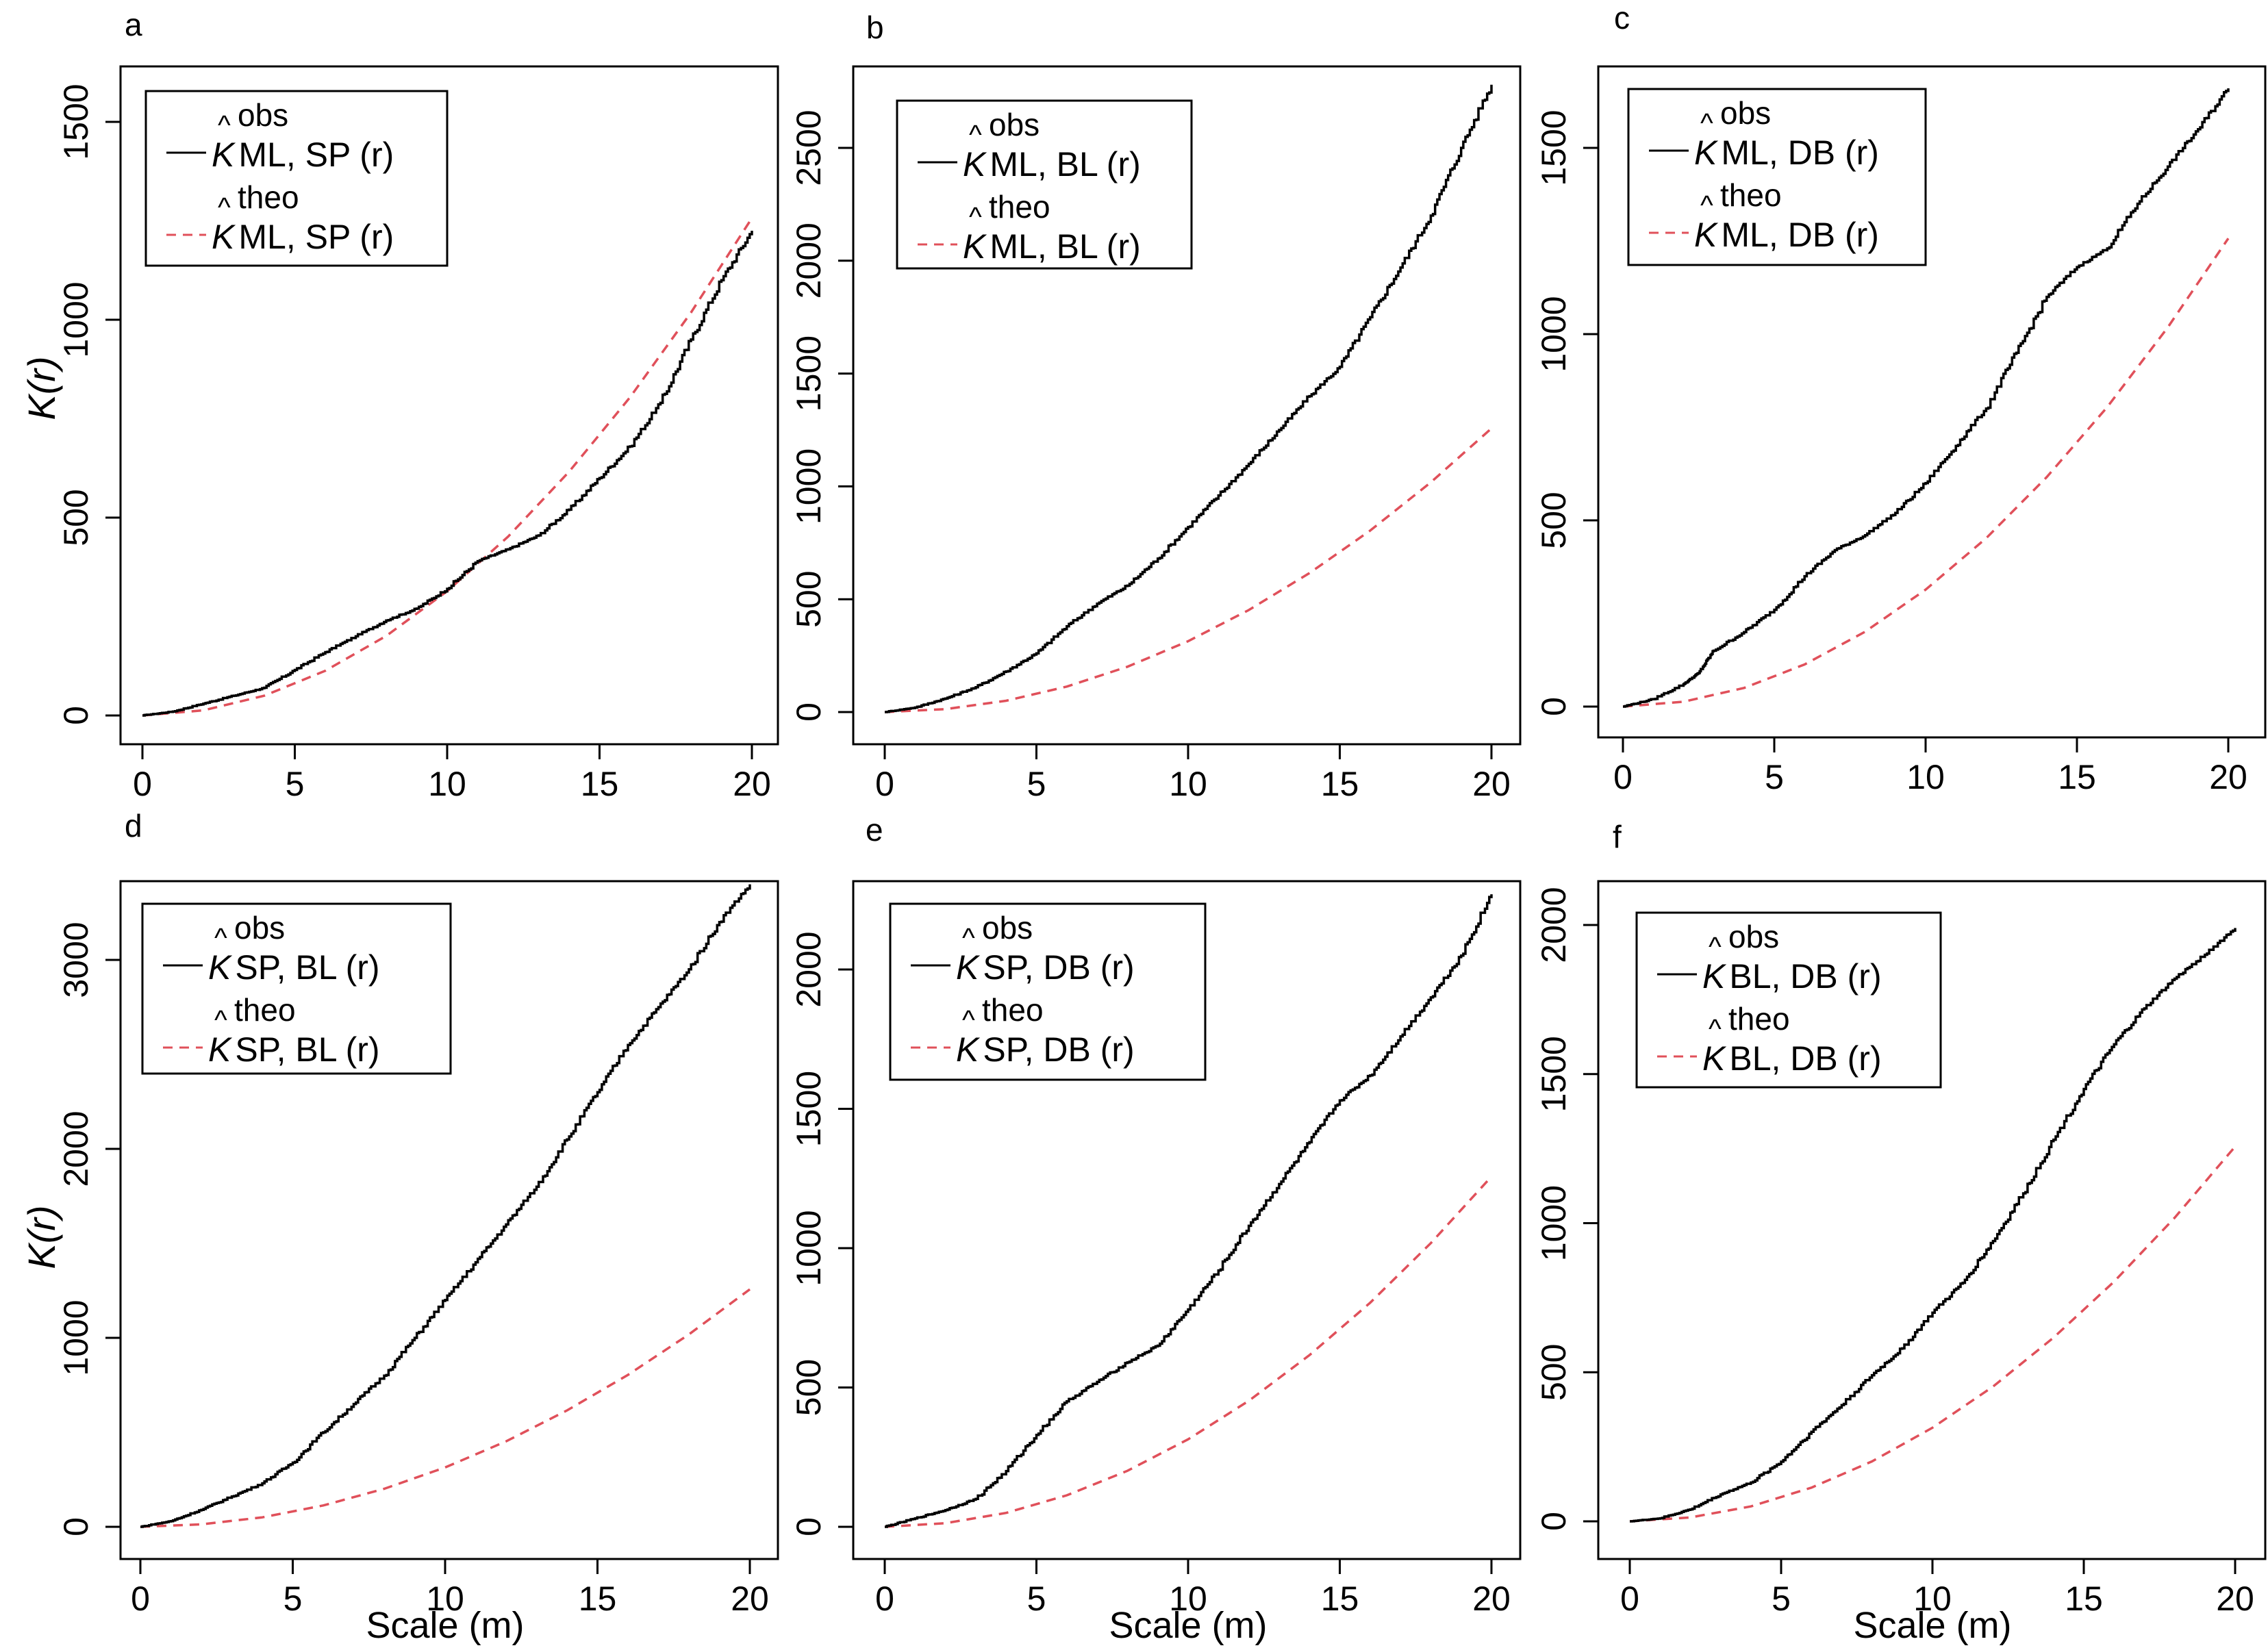 The height and width of the screenshot is (1648, 2268). Describe the element at coordinates (449, 1220) in the screenshot. I see `panel-d-frame` at that location.